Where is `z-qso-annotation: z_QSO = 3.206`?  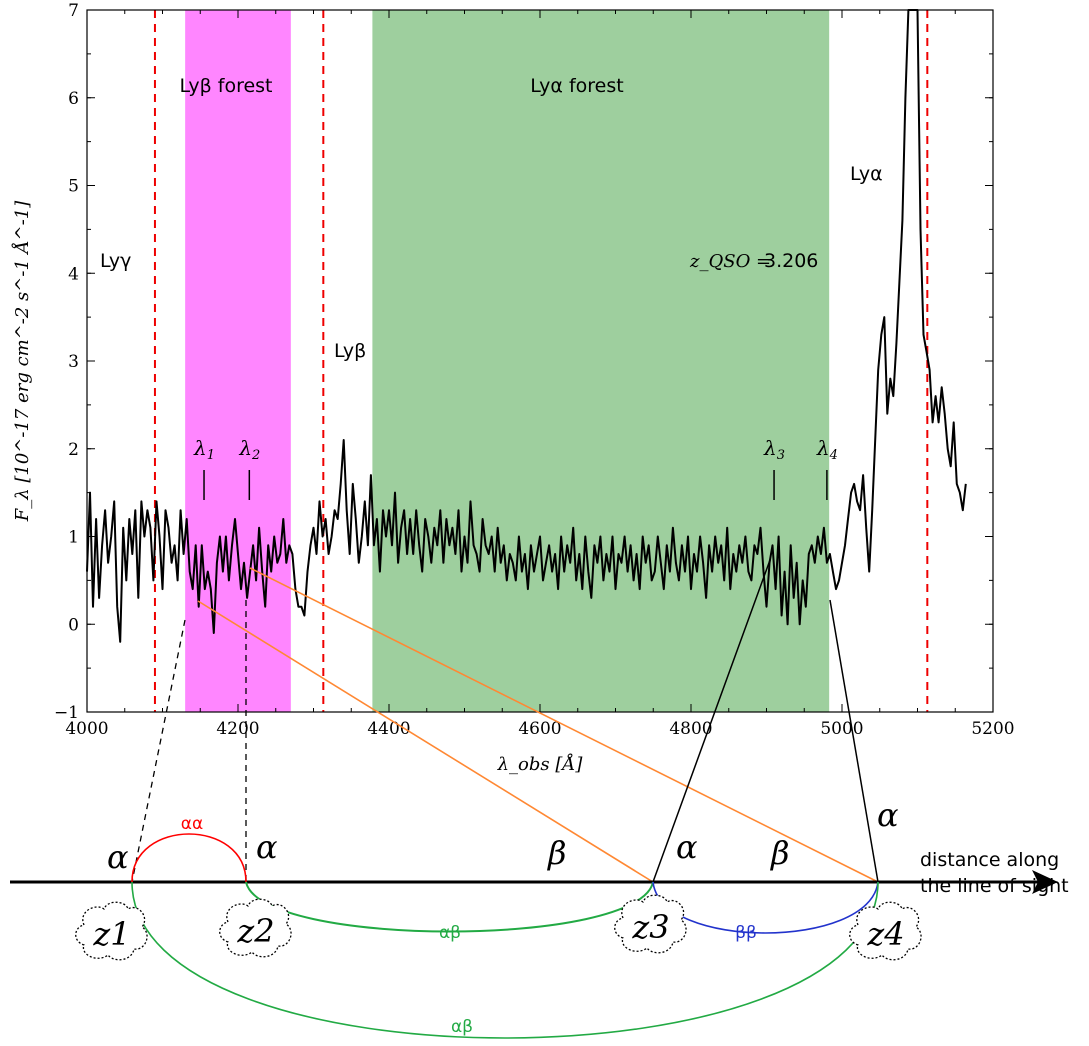 z-qso-annotation: z_QSO = 3.206 is located at coordinates (753, 261).